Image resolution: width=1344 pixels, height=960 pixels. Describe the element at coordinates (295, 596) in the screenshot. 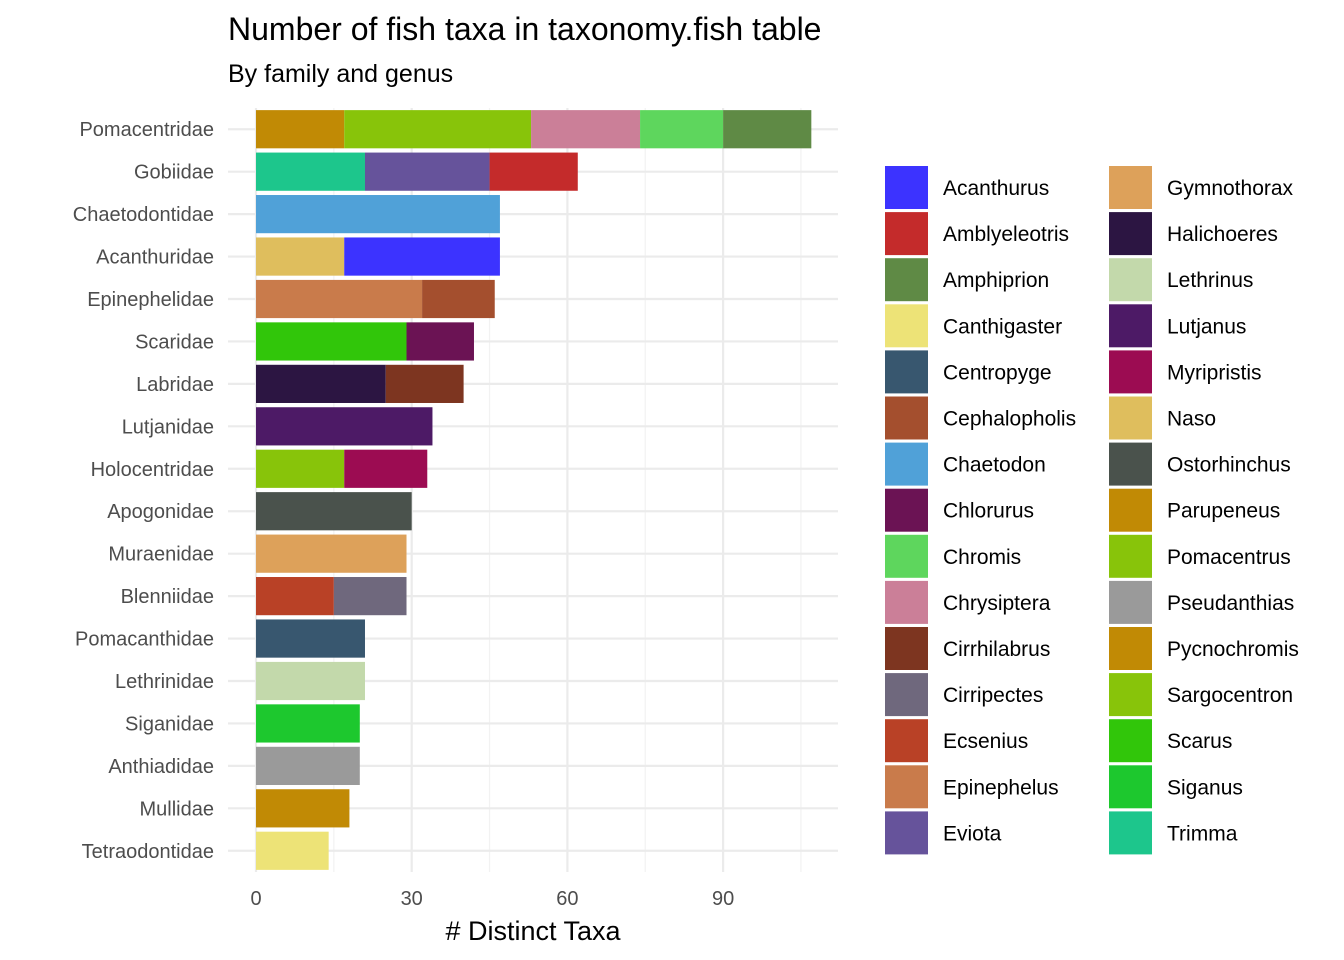

I see `bar-blenniidae-ecsenius` at that location.